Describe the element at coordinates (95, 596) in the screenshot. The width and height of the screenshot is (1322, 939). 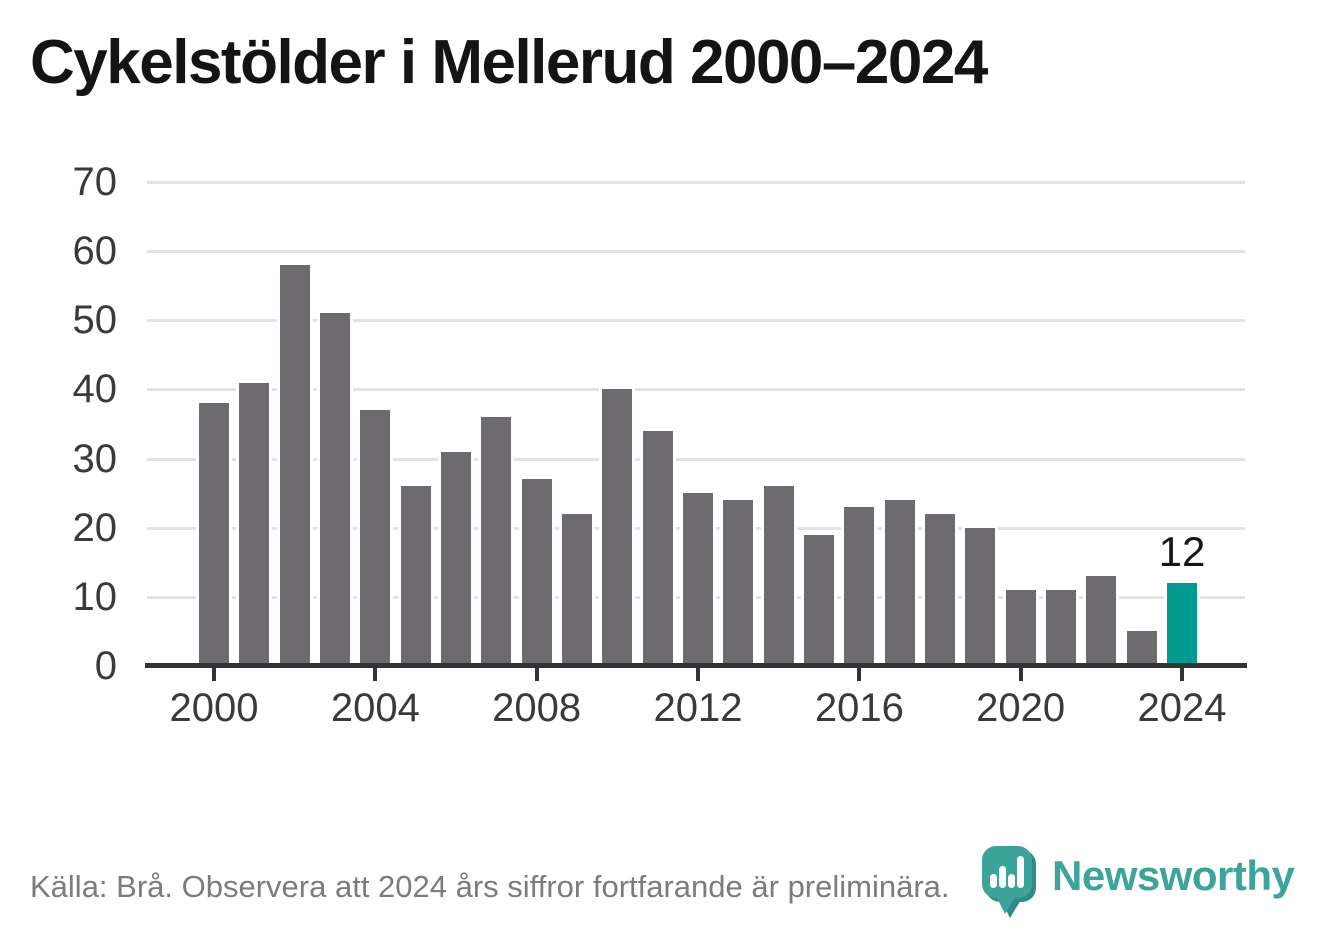
I see `y-axis-tick-label: 10` at that location.